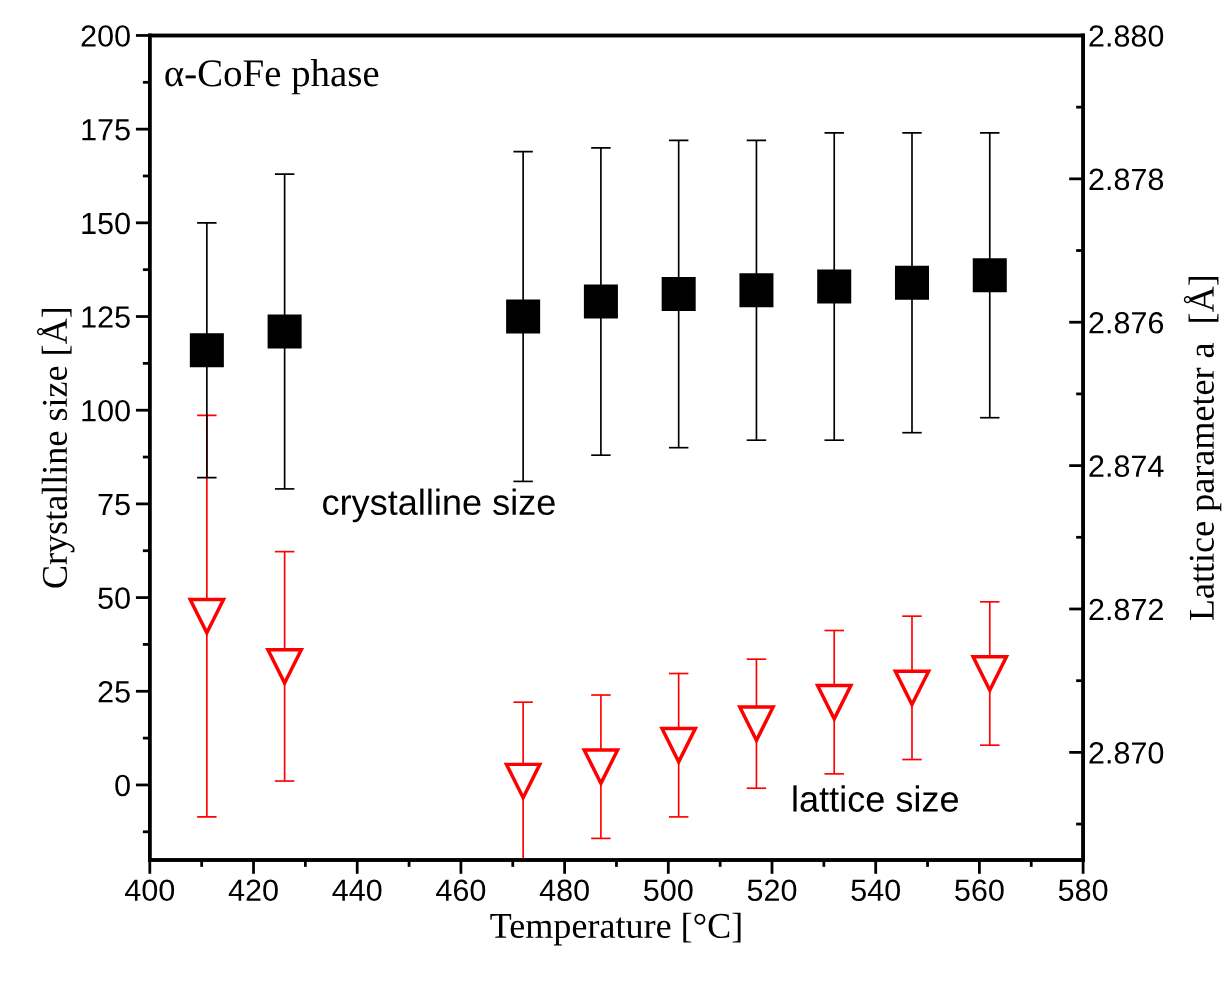  What do you see at coordinates (105, 36) in the screenshot?
I see `y-tick-label: 200` at bounding box center [105, 36].